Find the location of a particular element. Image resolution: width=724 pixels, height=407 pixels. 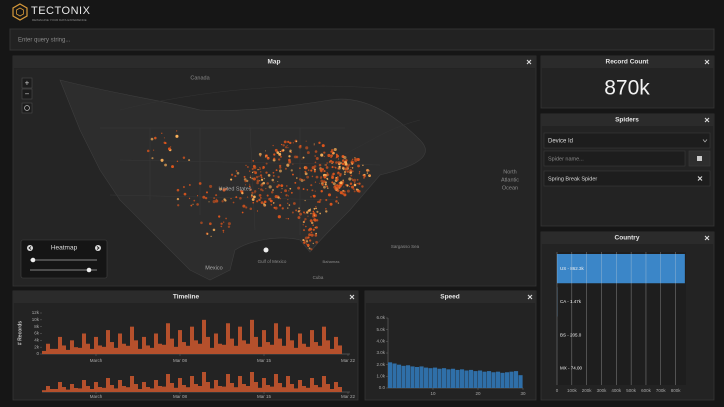

zoom-out-button is located at coordinates (27, 94).